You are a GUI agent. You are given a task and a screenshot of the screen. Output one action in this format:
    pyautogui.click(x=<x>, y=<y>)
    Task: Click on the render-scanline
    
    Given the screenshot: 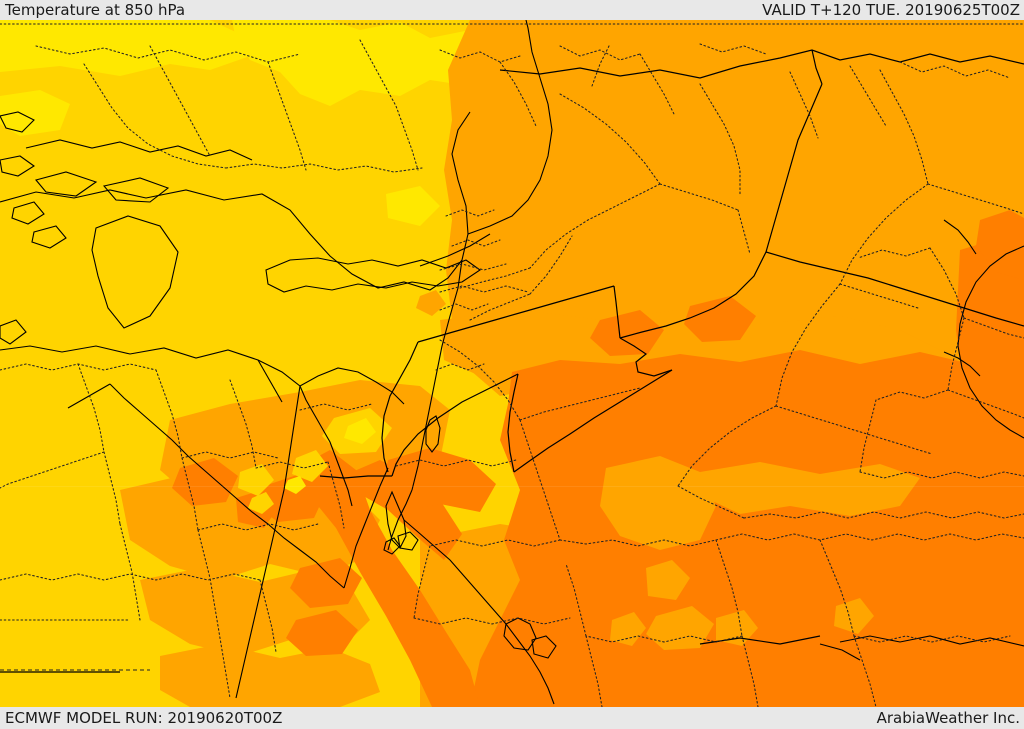 What is the action you would take?
    pyautogui.click(x=512, y=486)
    